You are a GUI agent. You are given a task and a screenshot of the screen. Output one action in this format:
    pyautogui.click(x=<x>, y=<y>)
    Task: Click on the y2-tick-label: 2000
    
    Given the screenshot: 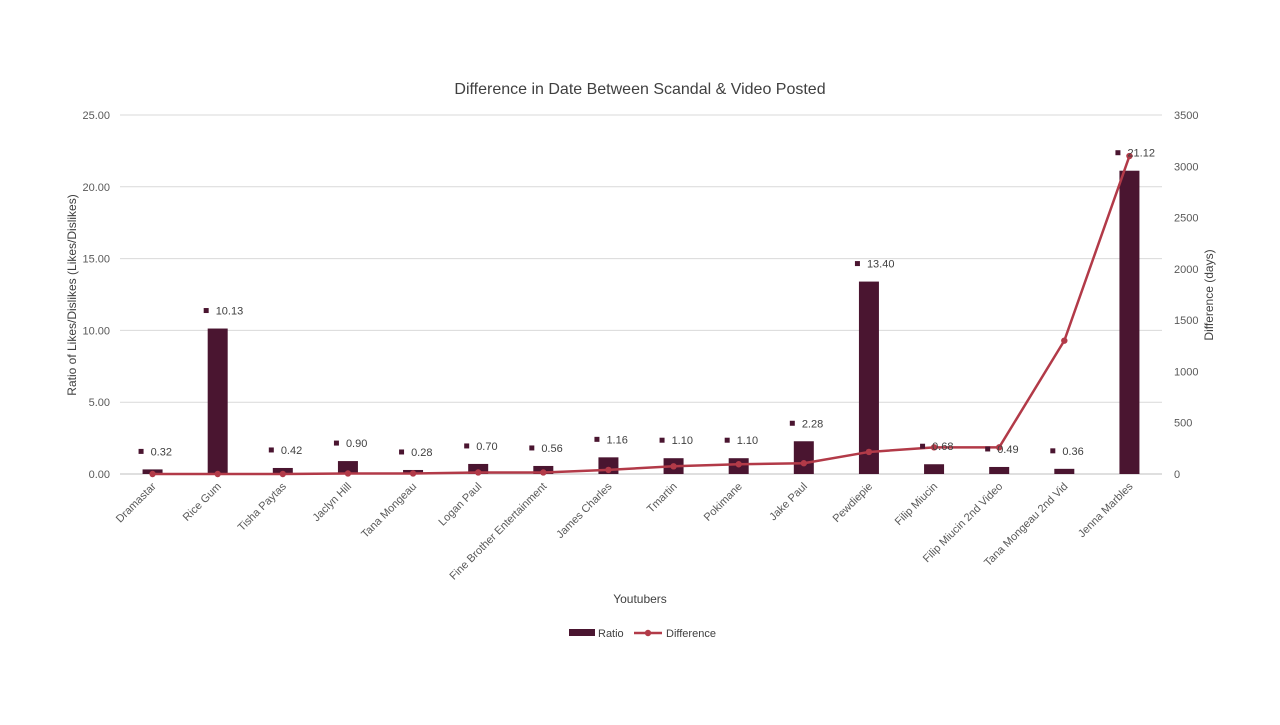 What is the action you would take?
    pyautogui.click(x=1186, y=270)
    